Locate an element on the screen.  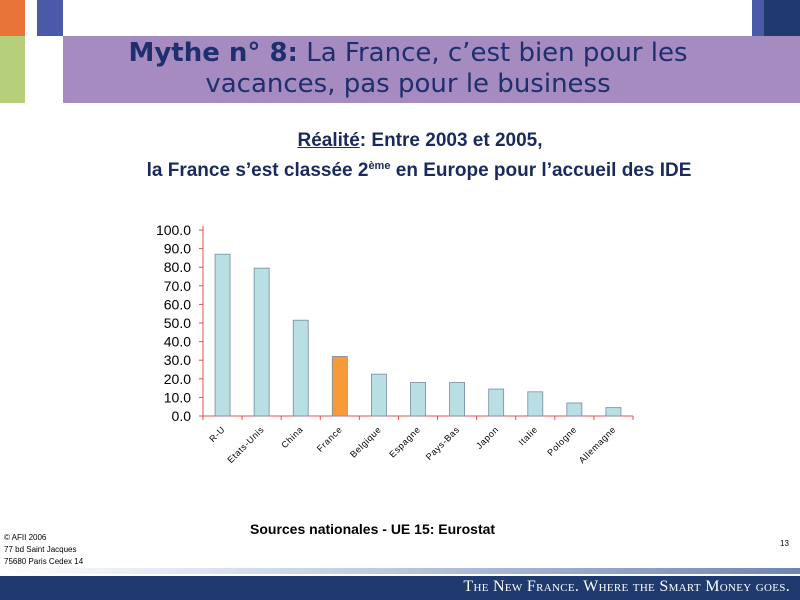
subtitle-line-1: Réalité: Entre 2003 et 2005, is located at coordinates (400, 141).